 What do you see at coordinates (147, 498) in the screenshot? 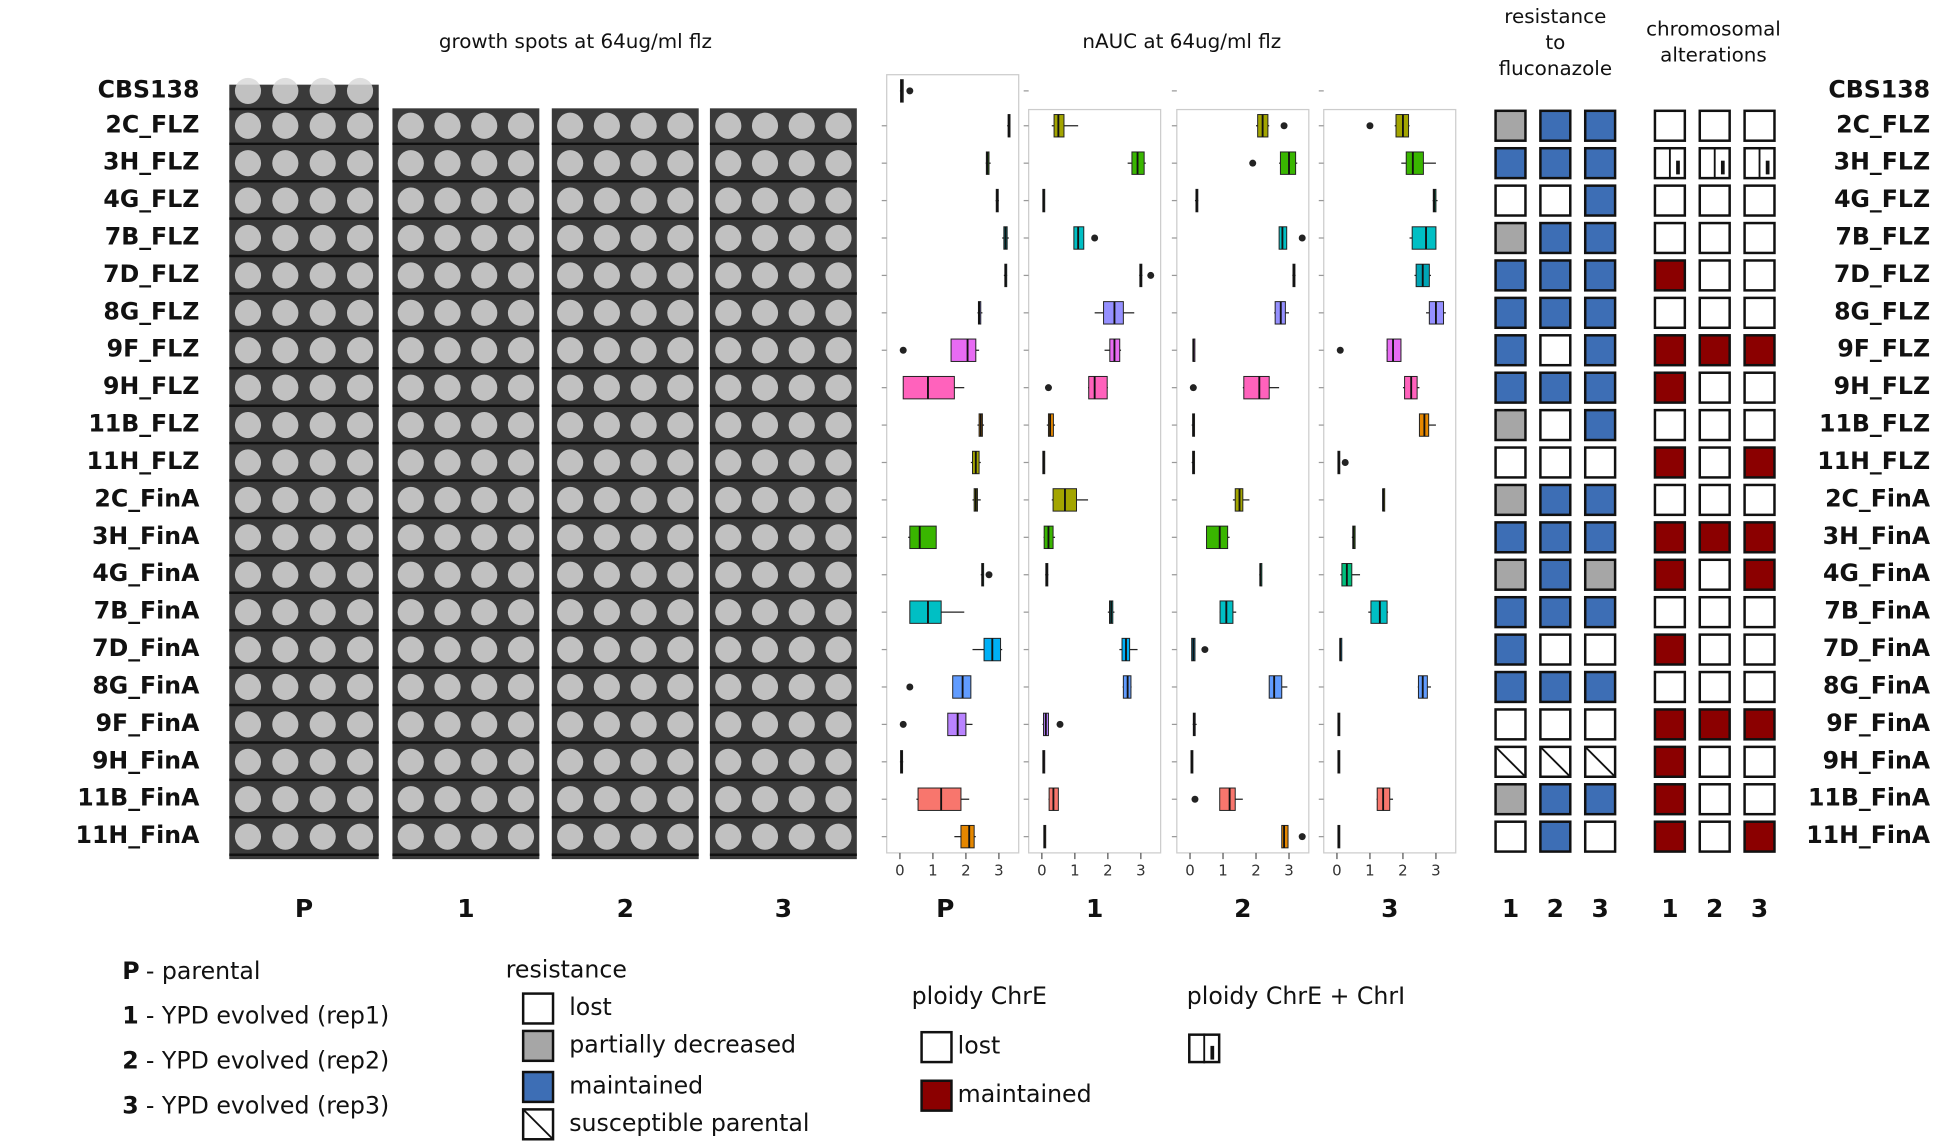
I see `row-label: 2C_FinA` at bounding box center [147, 498].